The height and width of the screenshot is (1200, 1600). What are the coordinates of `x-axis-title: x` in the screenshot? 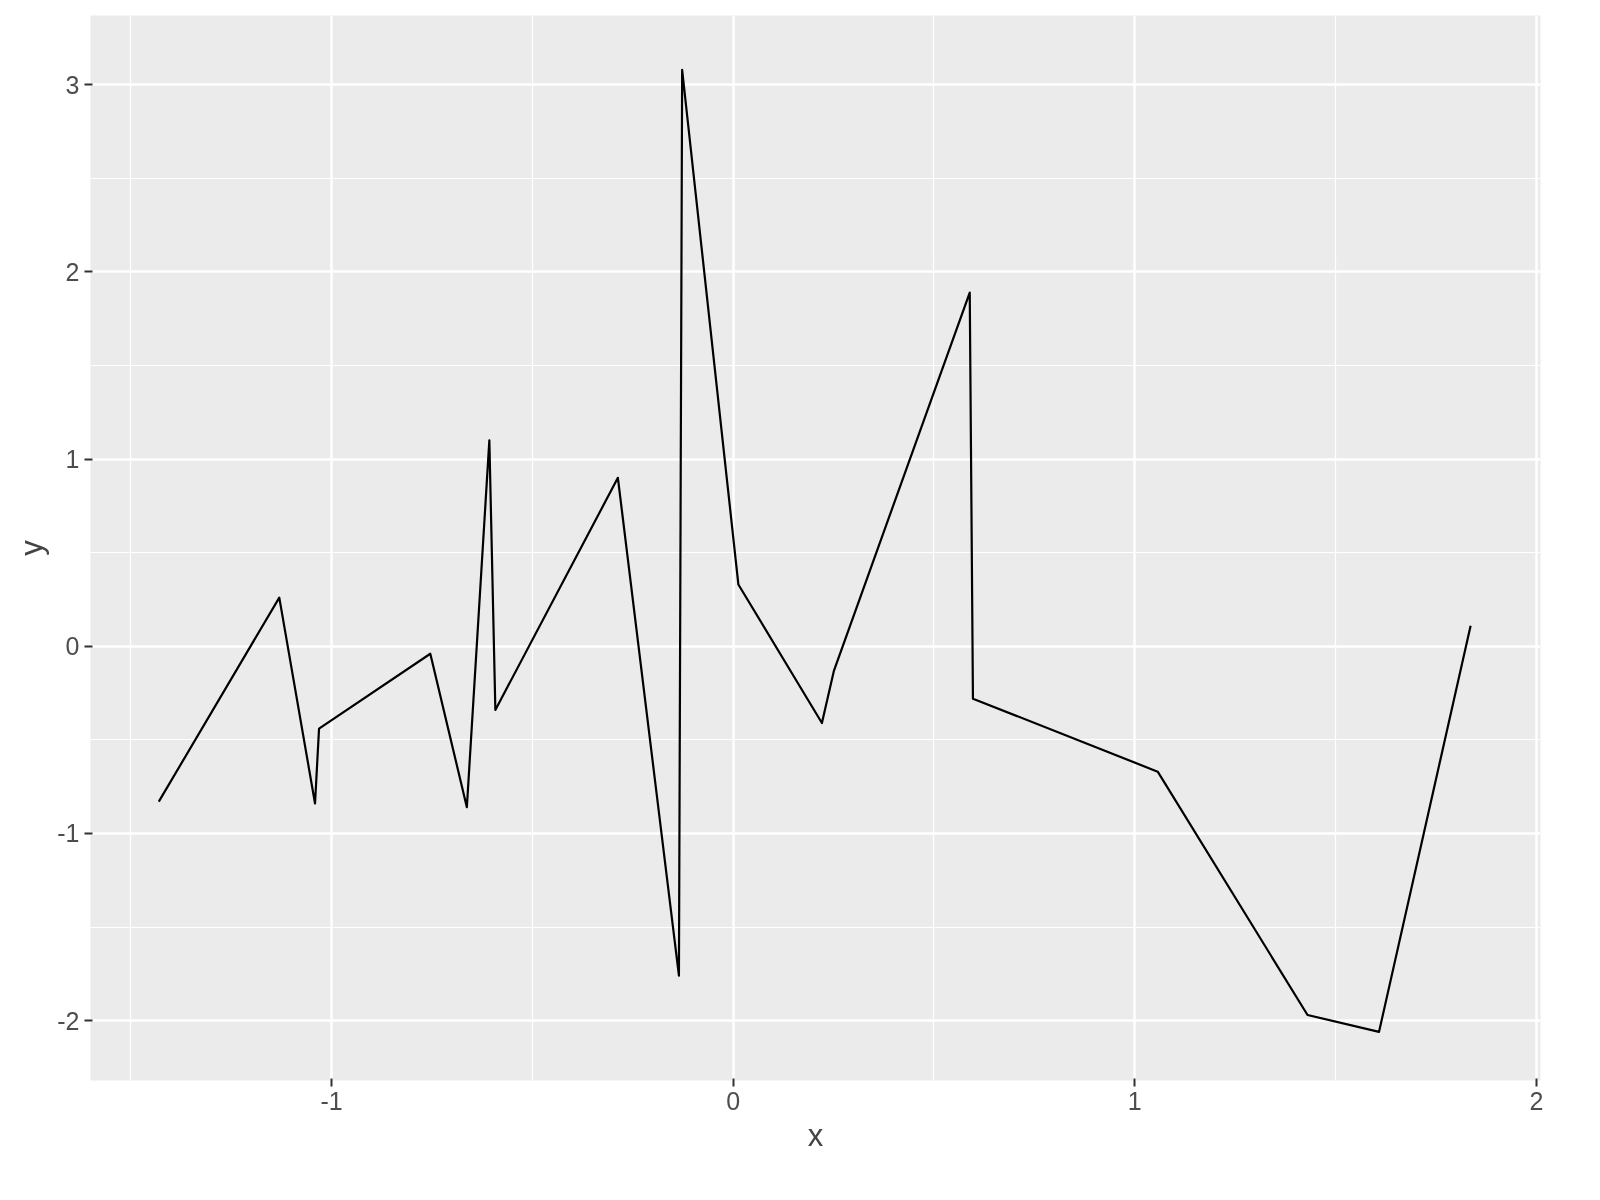 It's located at (815, 1135).